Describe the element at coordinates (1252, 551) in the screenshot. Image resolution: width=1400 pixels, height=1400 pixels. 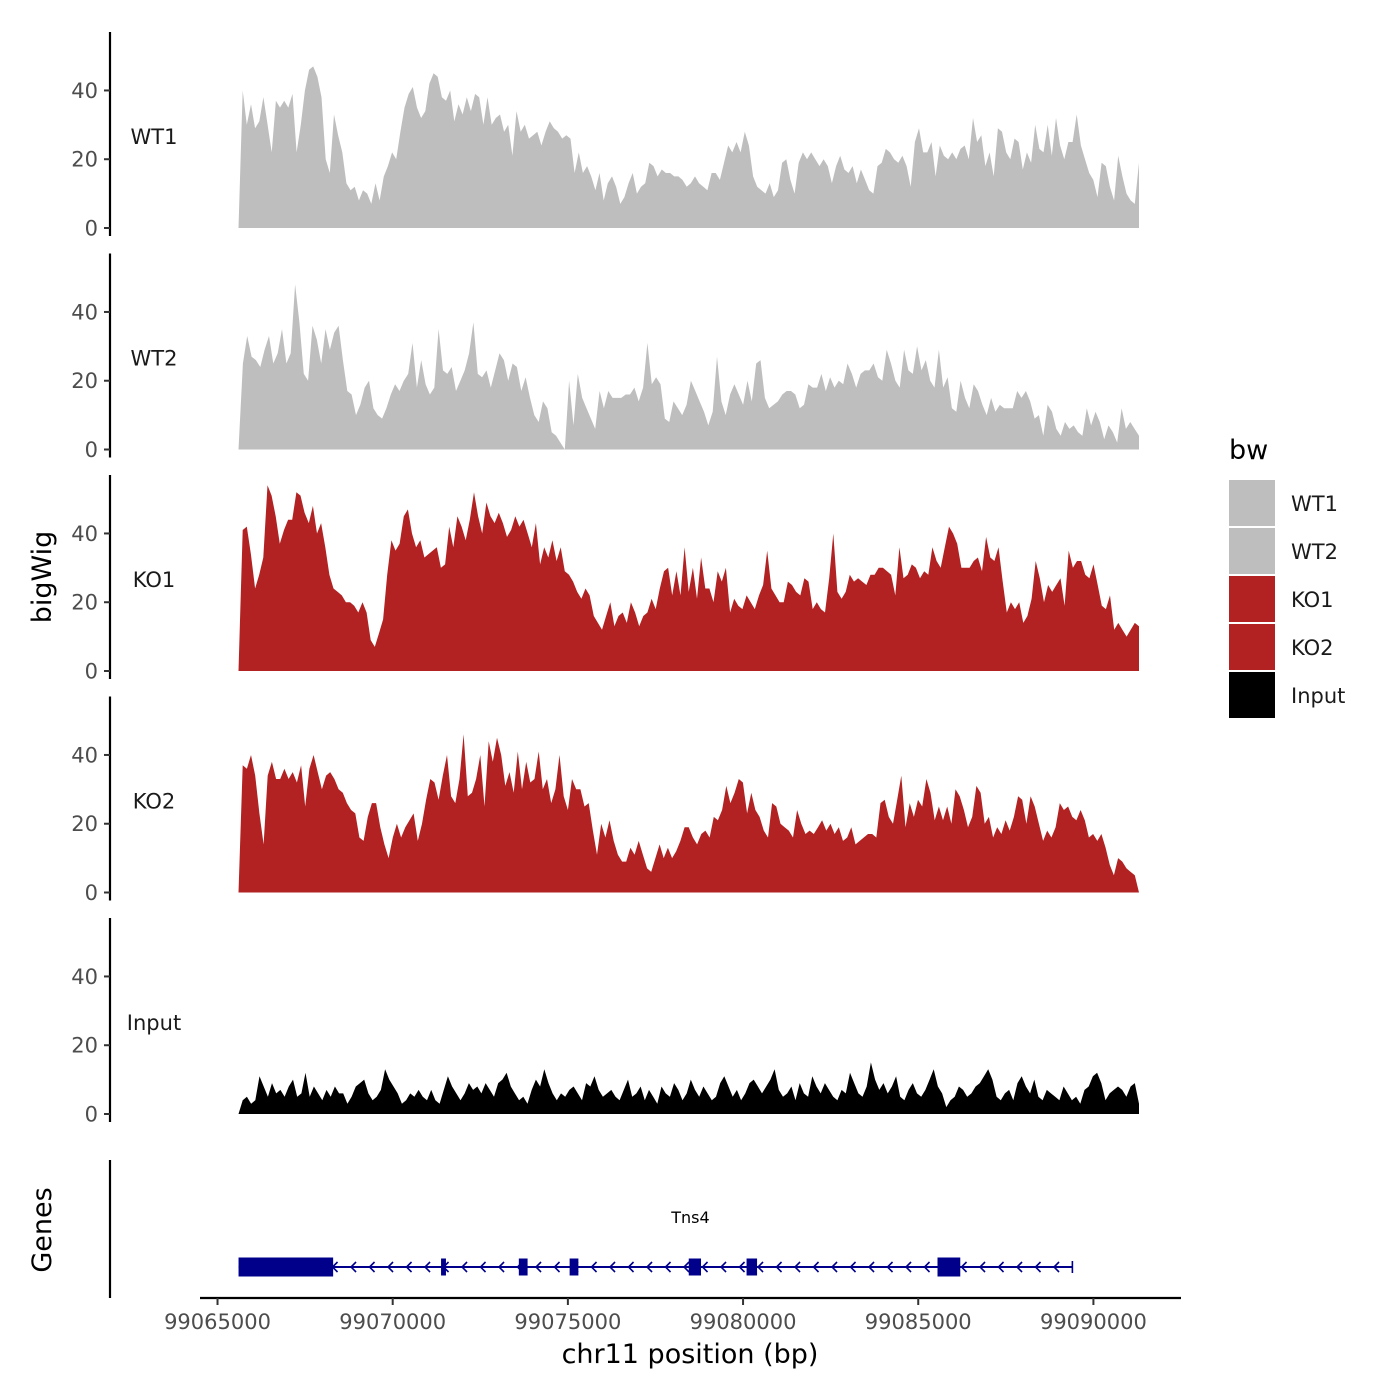
I see `legend-swatch-wt2` at that location.